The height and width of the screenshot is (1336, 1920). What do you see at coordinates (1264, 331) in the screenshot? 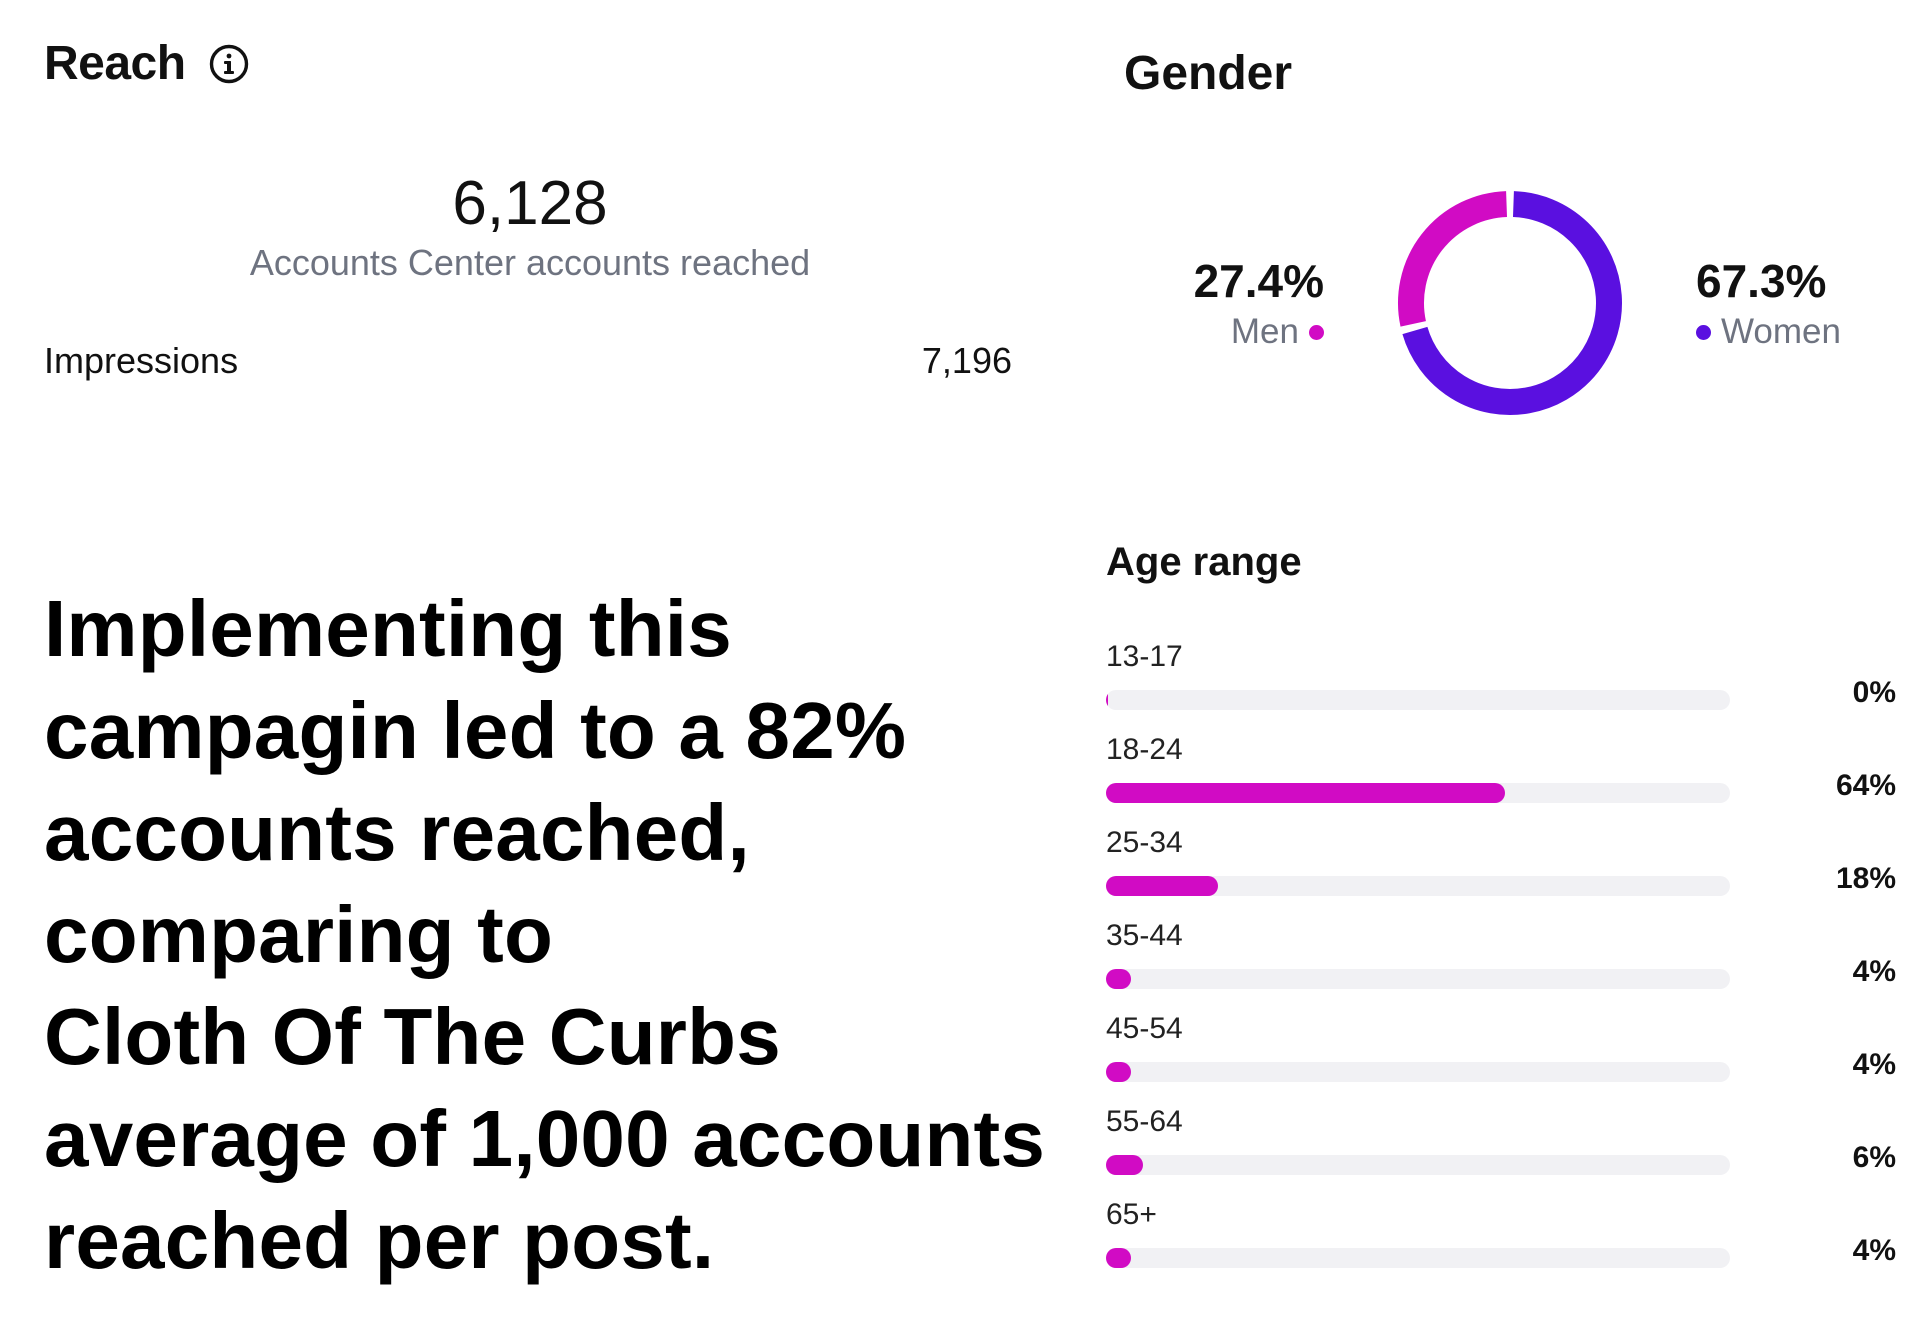
I see `men-legend-label: Men` at bounding box center [1264, 331].